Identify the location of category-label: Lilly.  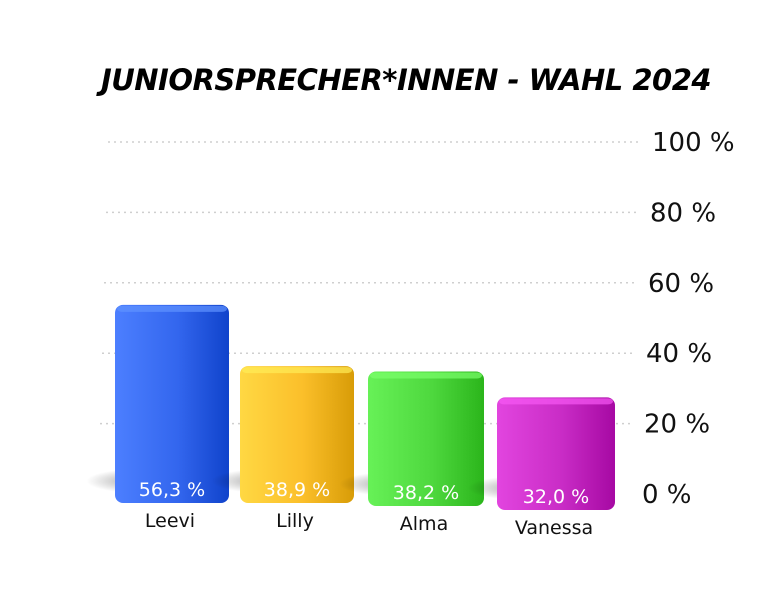
(295, 521).